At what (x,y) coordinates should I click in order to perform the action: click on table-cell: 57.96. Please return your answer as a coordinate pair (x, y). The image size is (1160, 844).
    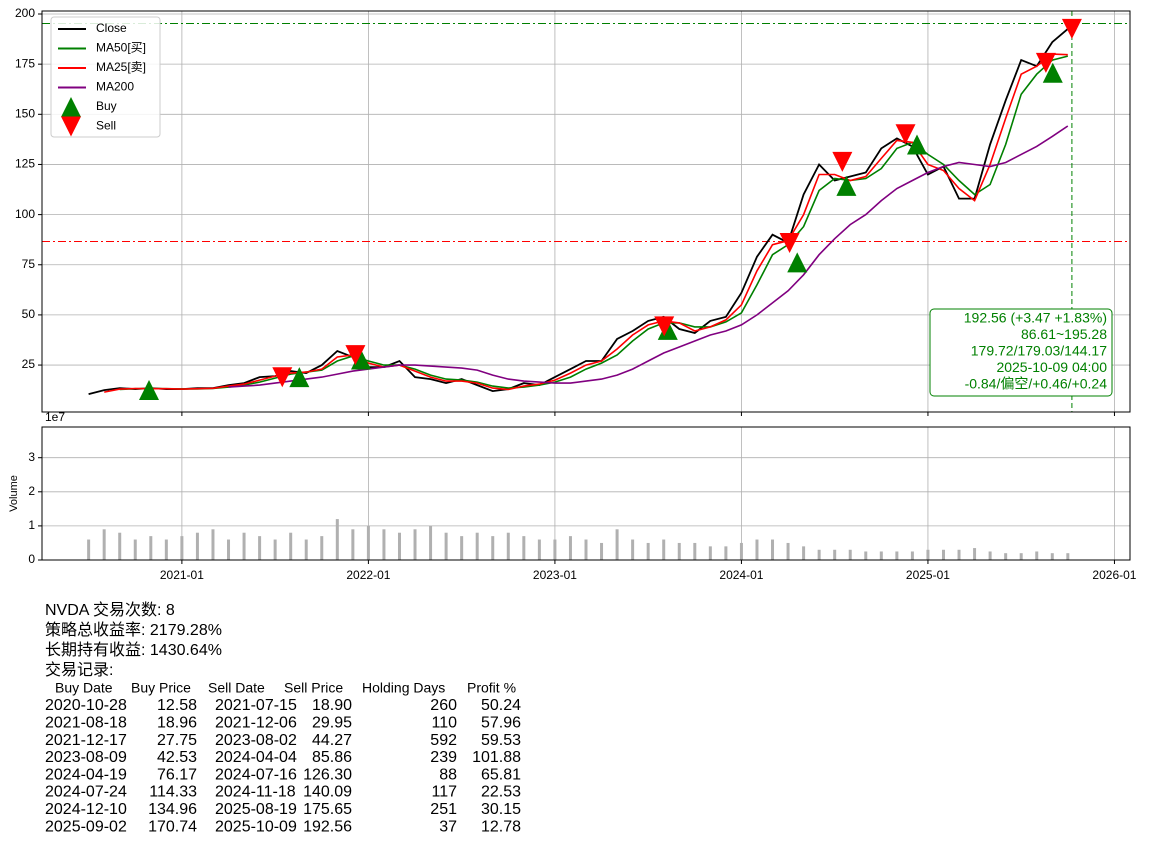
    Looking at the image, I should click on (501, 723).